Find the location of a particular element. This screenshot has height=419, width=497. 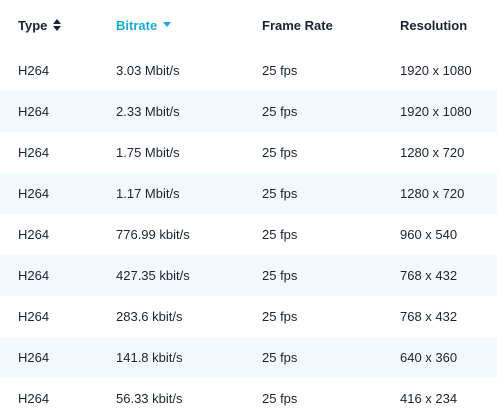

cell-resolution: 640 x 360 is located at coordinates (429, 357).